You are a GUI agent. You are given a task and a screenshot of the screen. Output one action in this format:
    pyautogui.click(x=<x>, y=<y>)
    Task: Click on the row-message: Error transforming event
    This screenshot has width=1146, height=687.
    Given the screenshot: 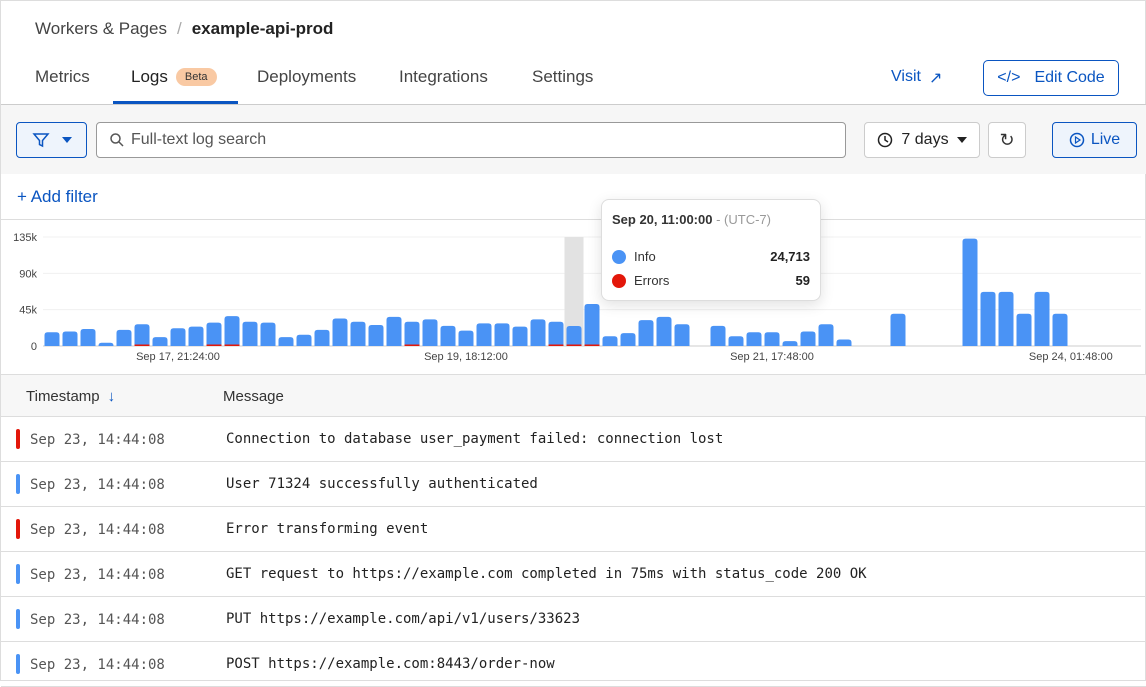 What is the action you would take?
    pyautogui.click(x=327, y=529)
    